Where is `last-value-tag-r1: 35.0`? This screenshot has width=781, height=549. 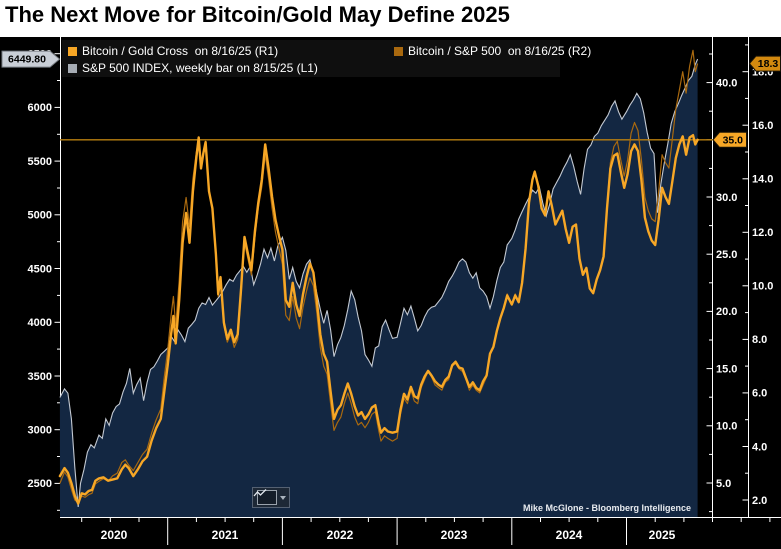
last-value-tag-r1: 35.0 is located at coordinates (729, 139).